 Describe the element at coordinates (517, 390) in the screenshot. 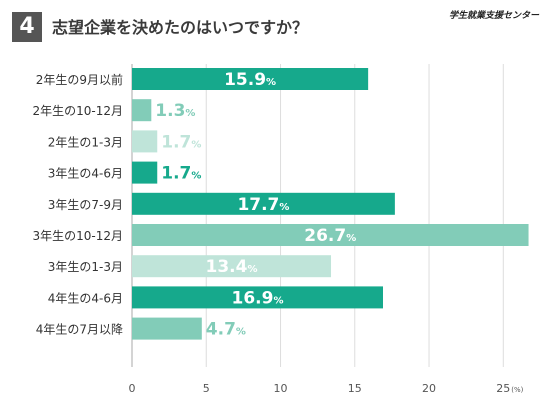

I see `x-axis-unit: (%)` at that location.